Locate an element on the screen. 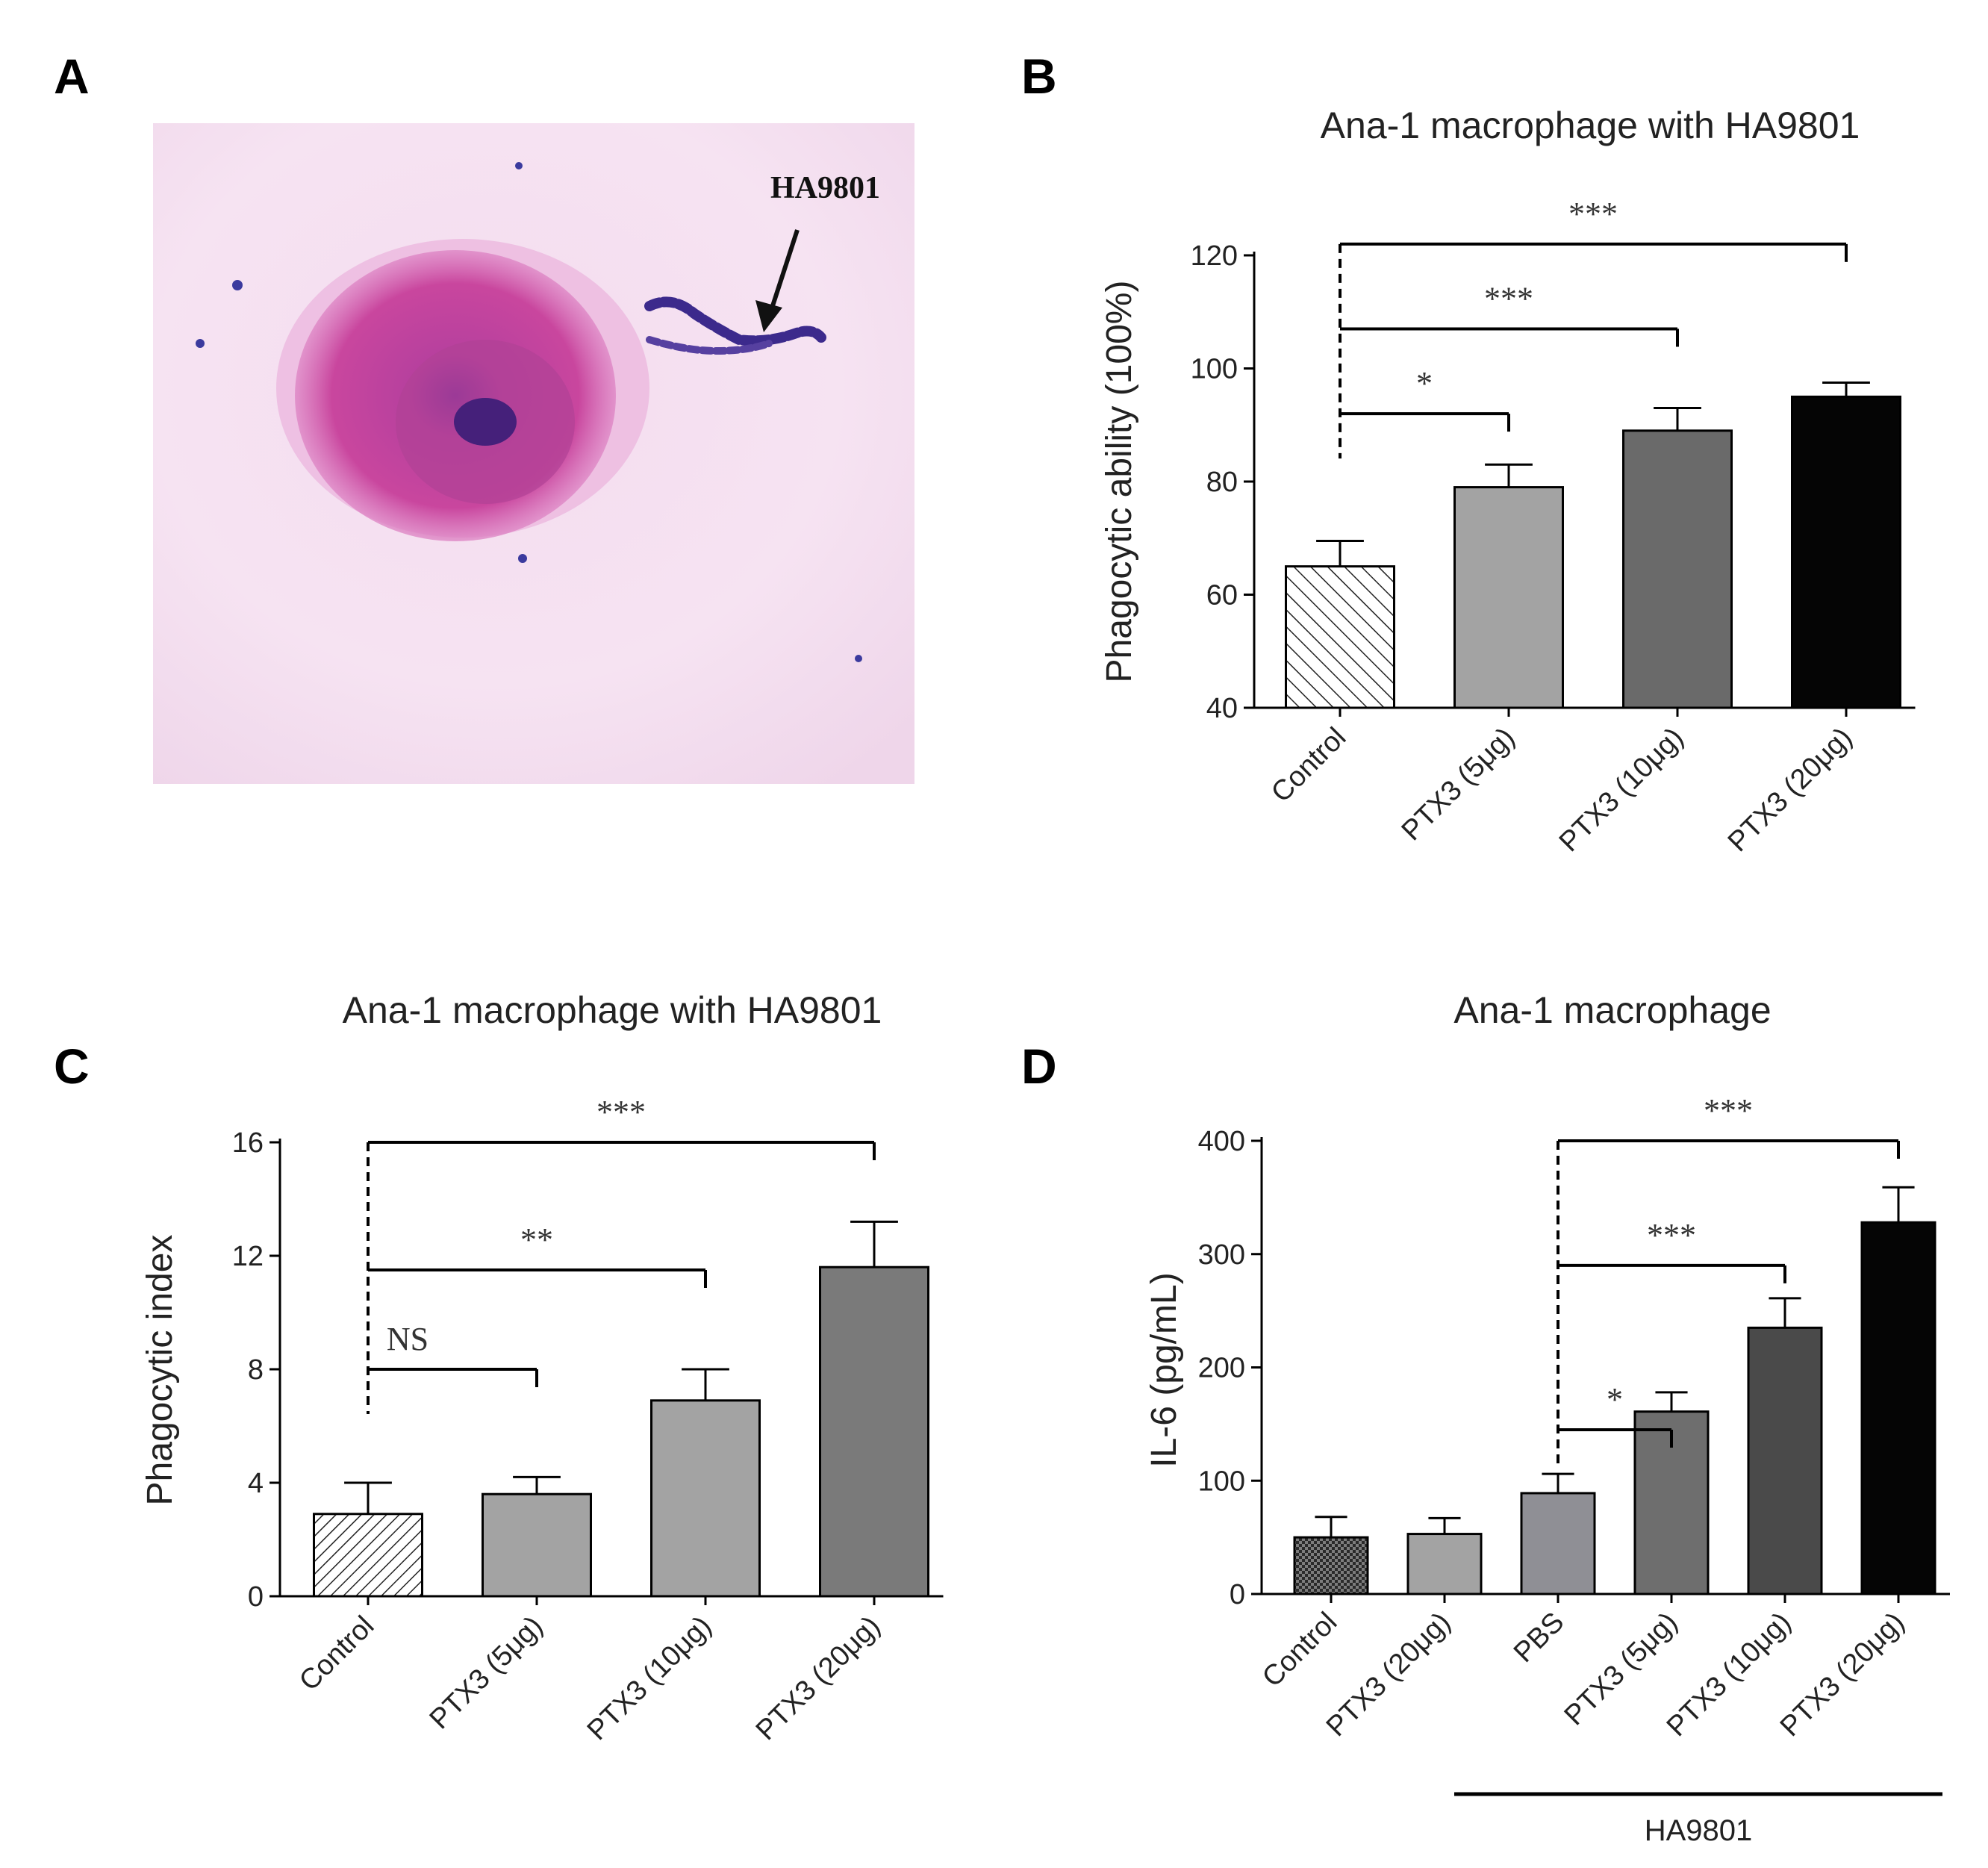 The height and width of the screenshot is (1868, 1988). y-tick-label: 16 is located at coordinates (248, 1143).